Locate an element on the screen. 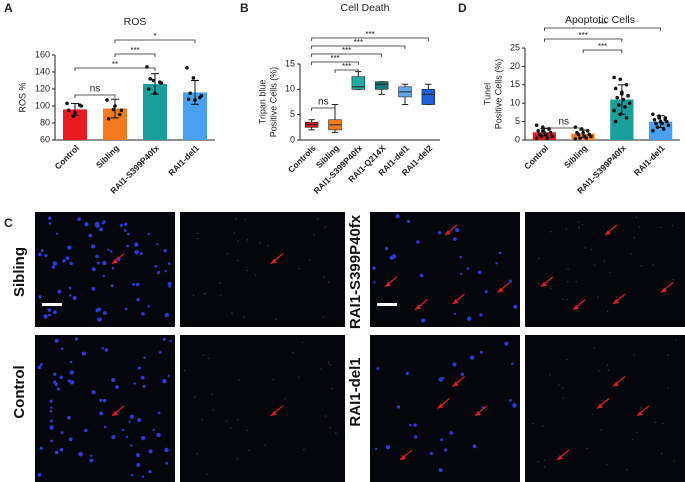 The image size is (685, 482). y-axis-label: ROS % is located at coordinates (22, 97).